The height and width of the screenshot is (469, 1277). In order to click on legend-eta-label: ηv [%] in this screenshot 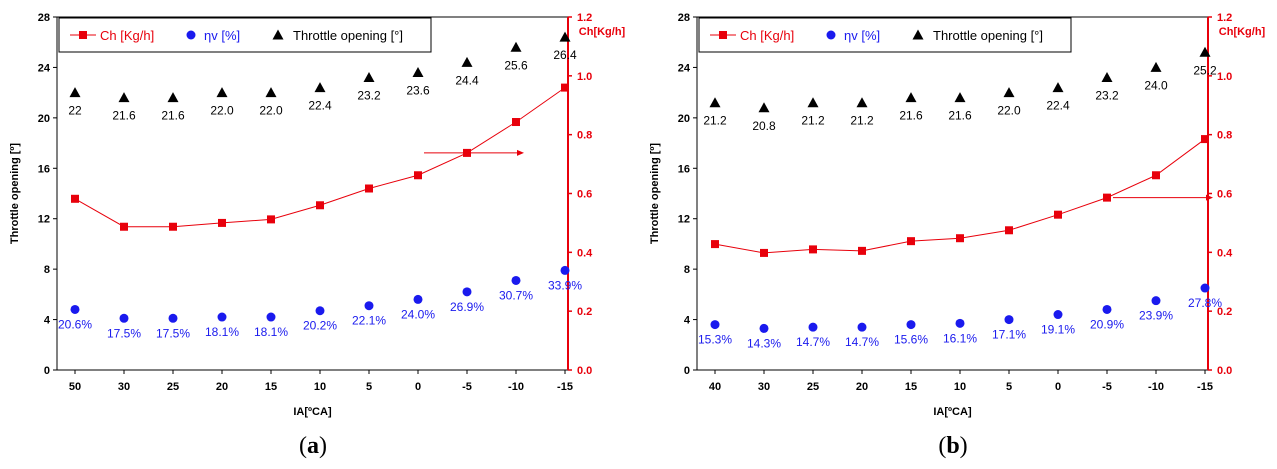, I will do `click(862, 35)`.